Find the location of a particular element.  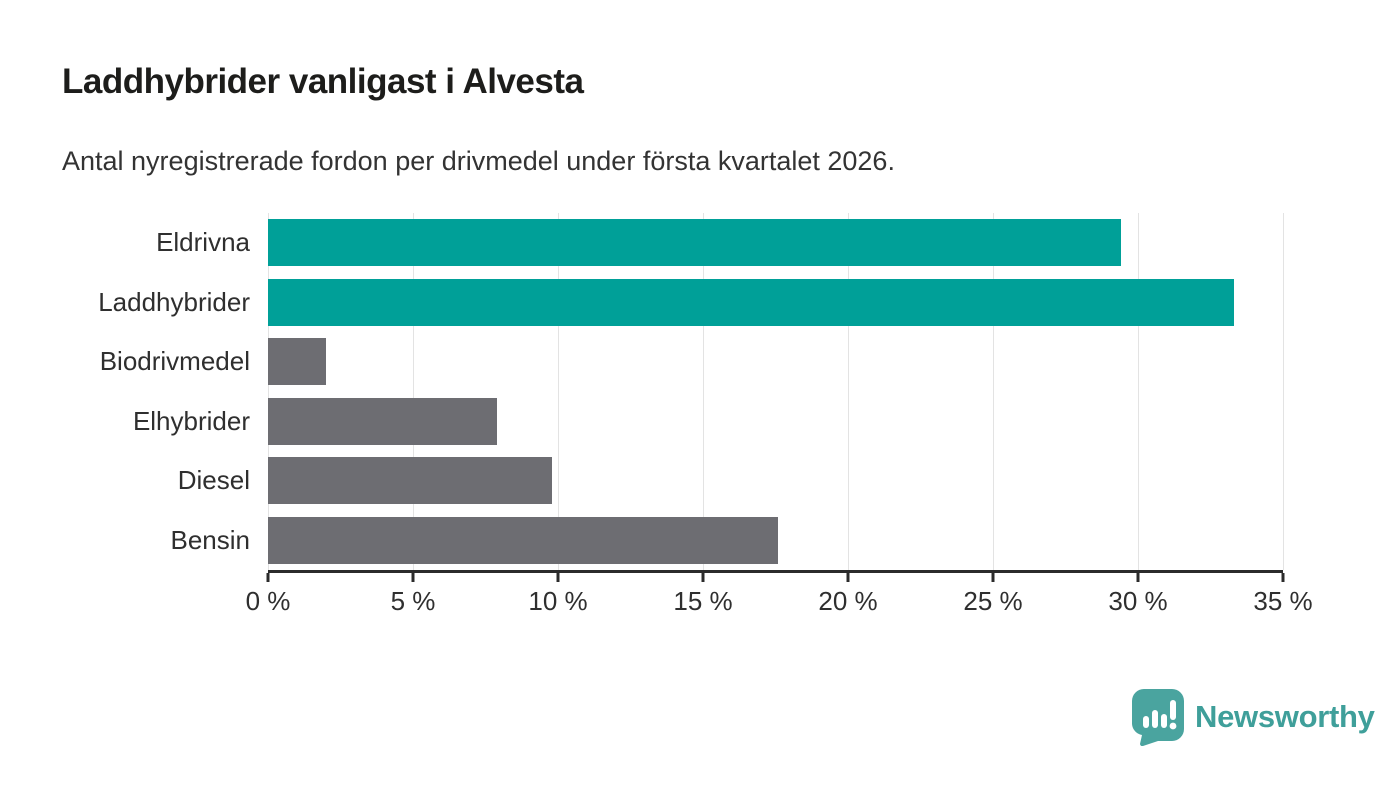

y-axis-label: Elhybrider is located at coordinates (191, 420).